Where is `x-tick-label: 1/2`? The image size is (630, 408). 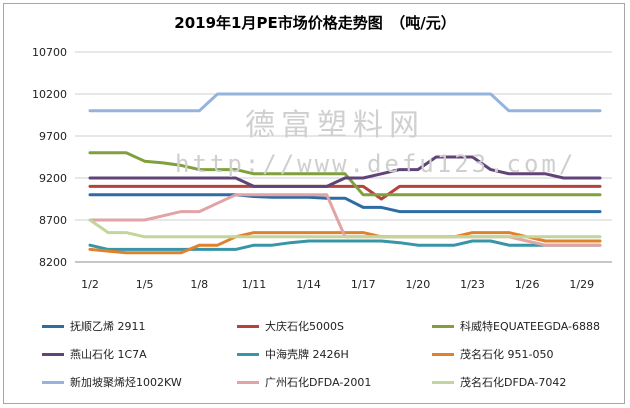
x-tick-label: 1/2 is located at coordinates (90, 284).